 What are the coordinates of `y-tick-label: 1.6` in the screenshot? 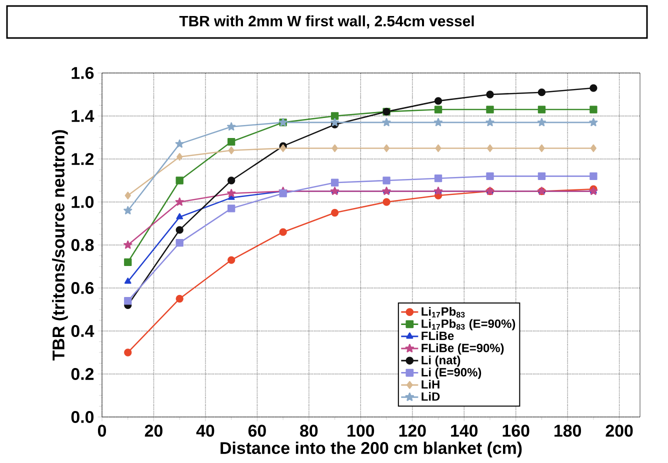 It's located at (83, 72).